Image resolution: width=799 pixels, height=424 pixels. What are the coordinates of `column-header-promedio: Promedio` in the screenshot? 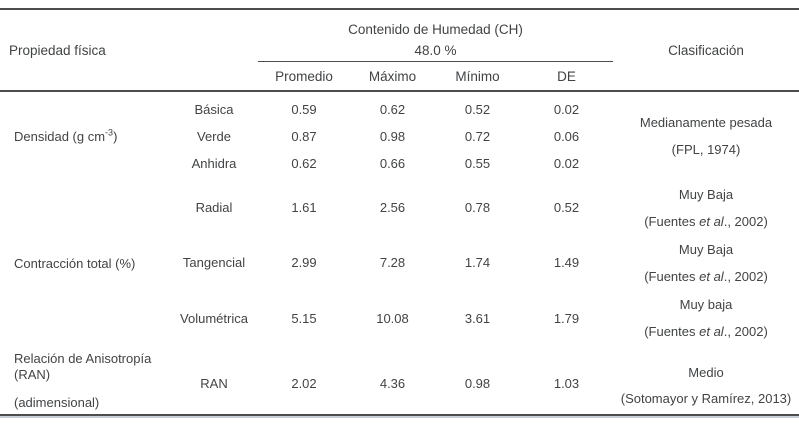 It's located at (304, 76).